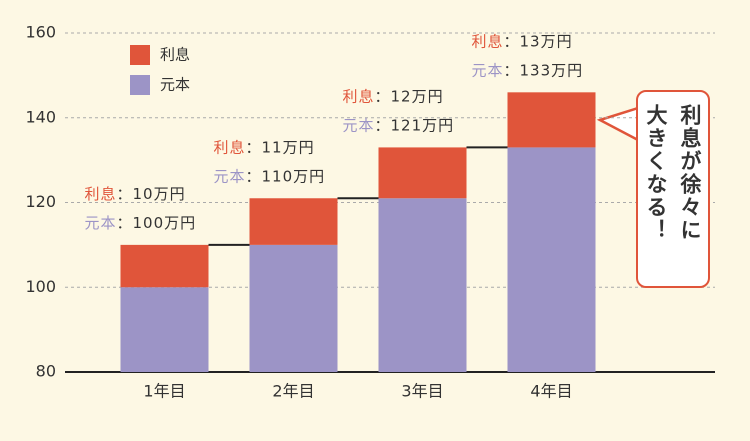 Image resolution: width=750 pixels, height=441 pixels. Describe the element at coordinates (673, 189) in the screenshot. I see `callout: 利息が徐々に 大きくなる！` at that location.